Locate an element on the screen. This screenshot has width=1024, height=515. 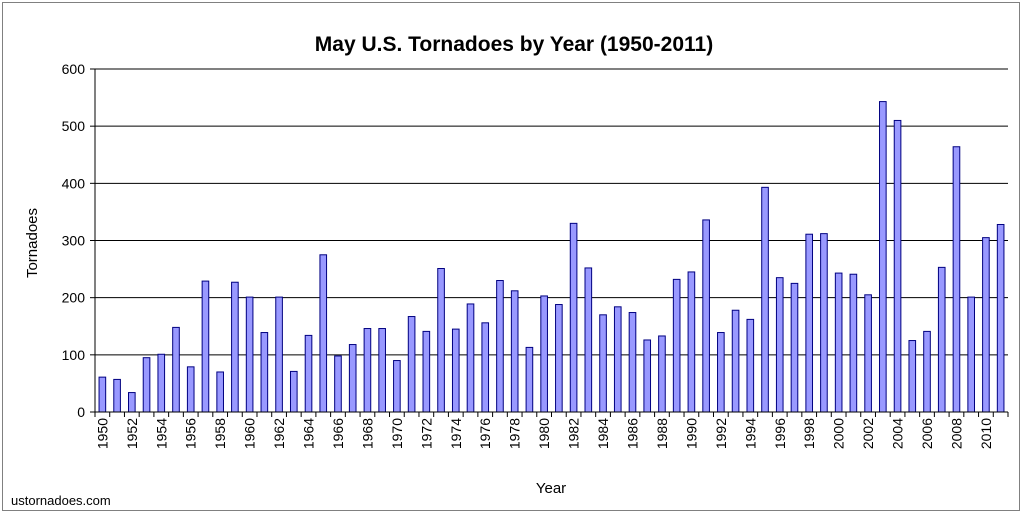
y-tick-label: 400 is located at coordinates (74, 183).